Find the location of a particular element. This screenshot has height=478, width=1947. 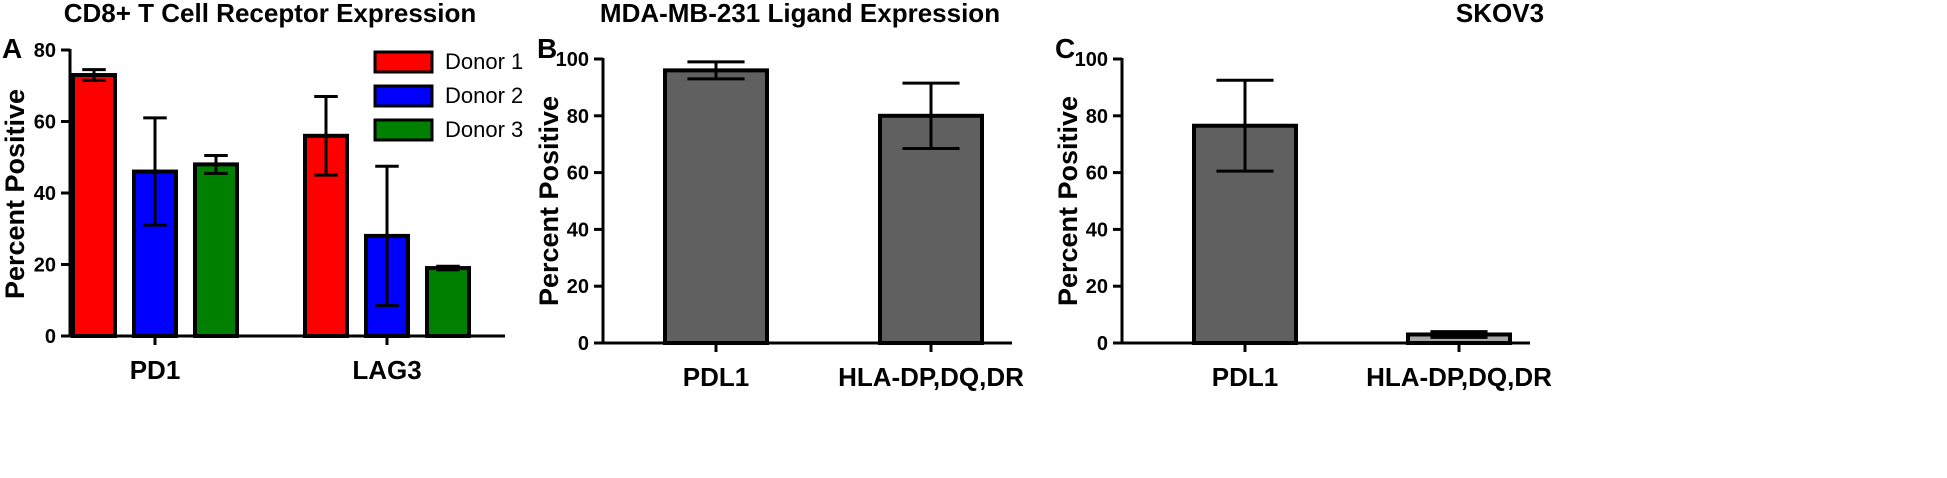

panel-a-bars is located at coordinates (271, 203).